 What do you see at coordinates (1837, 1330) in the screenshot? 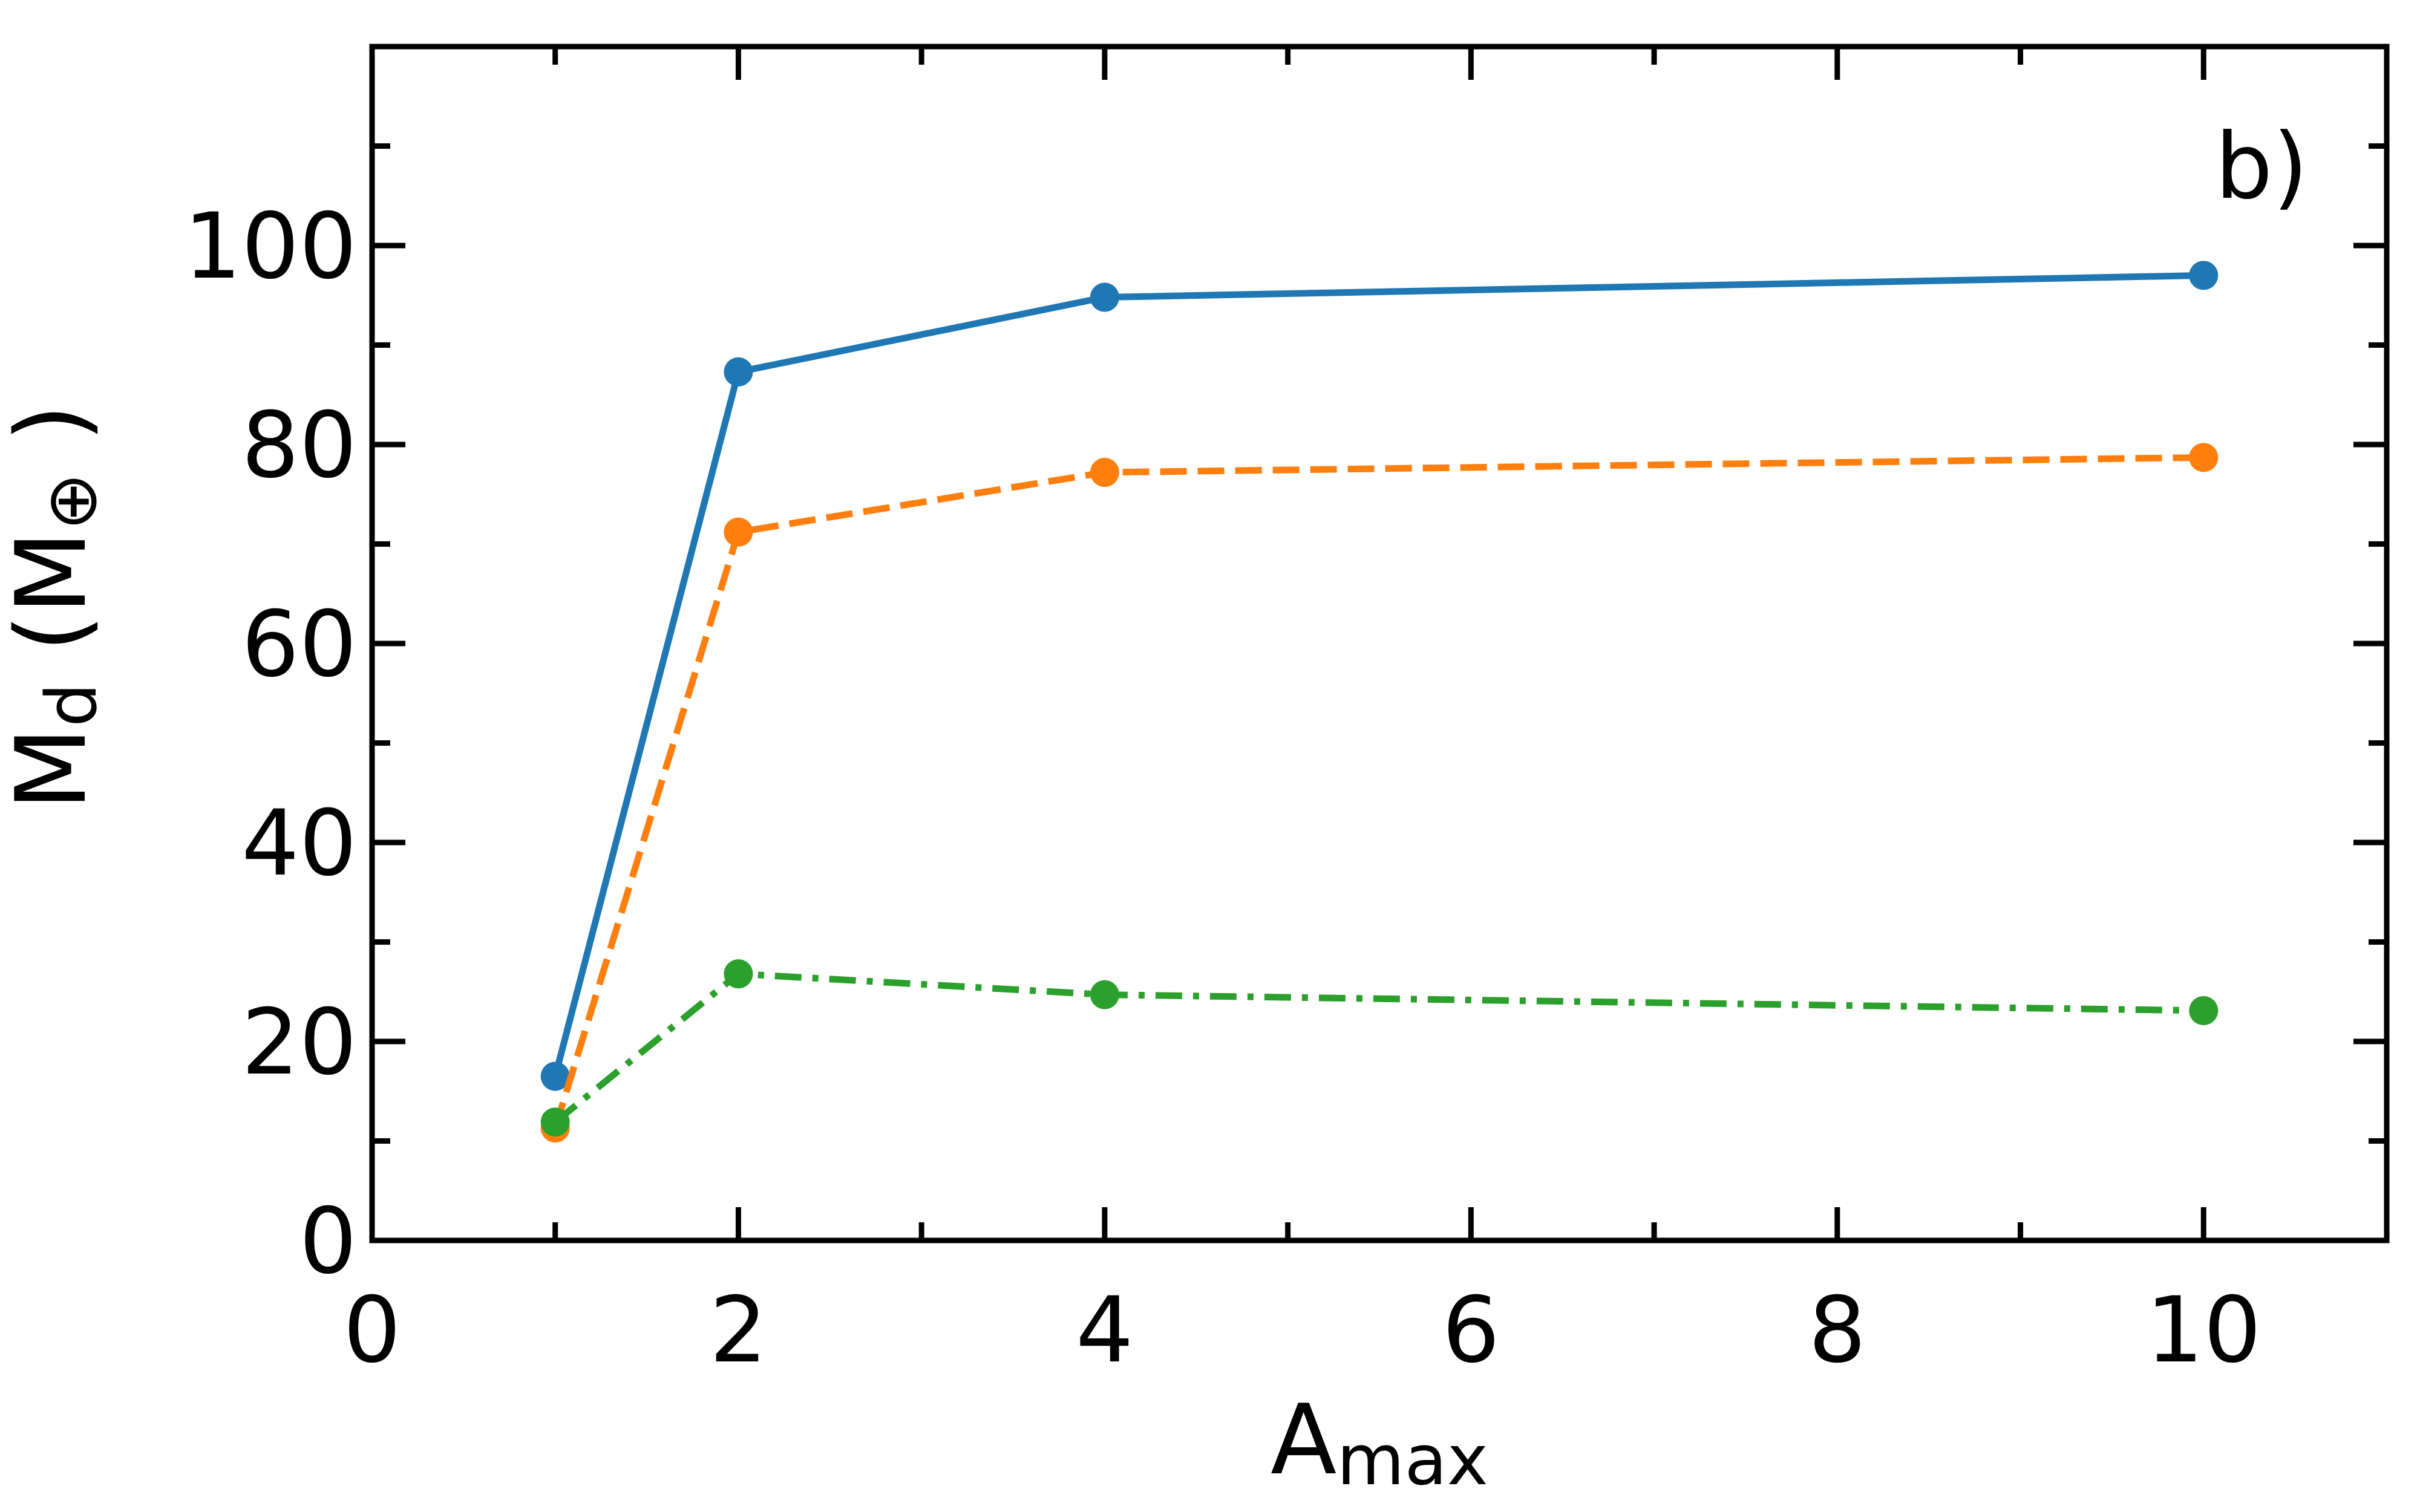
I see `x-tick-label: 8` at bounding box center [1837, 1330].